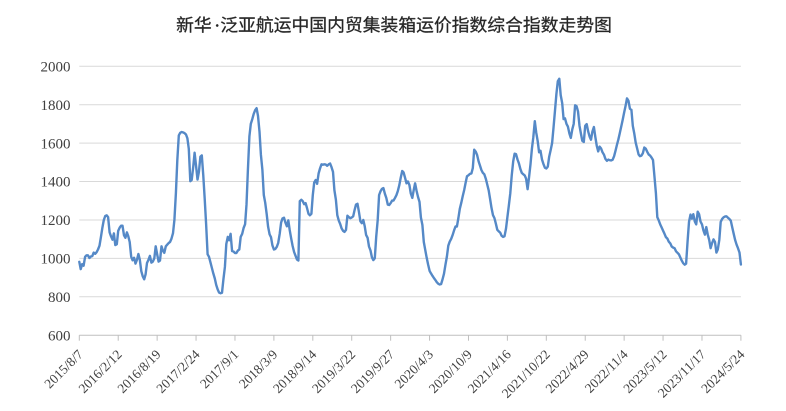 The width and height of the screenshot is (786, 411). What do you see at coordinates (59, 336) in the screenshot?
I see `svg-text: 600` at bounding box center [59, 336].